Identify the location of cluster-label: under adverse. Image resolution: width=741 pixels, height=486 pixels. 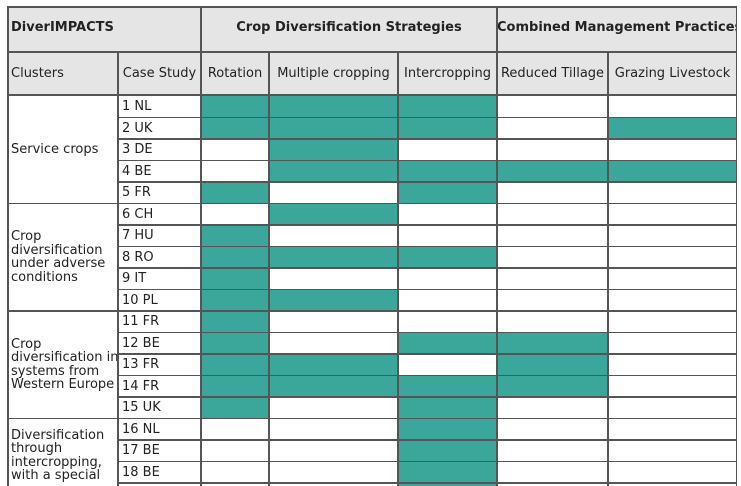
(58, 264).